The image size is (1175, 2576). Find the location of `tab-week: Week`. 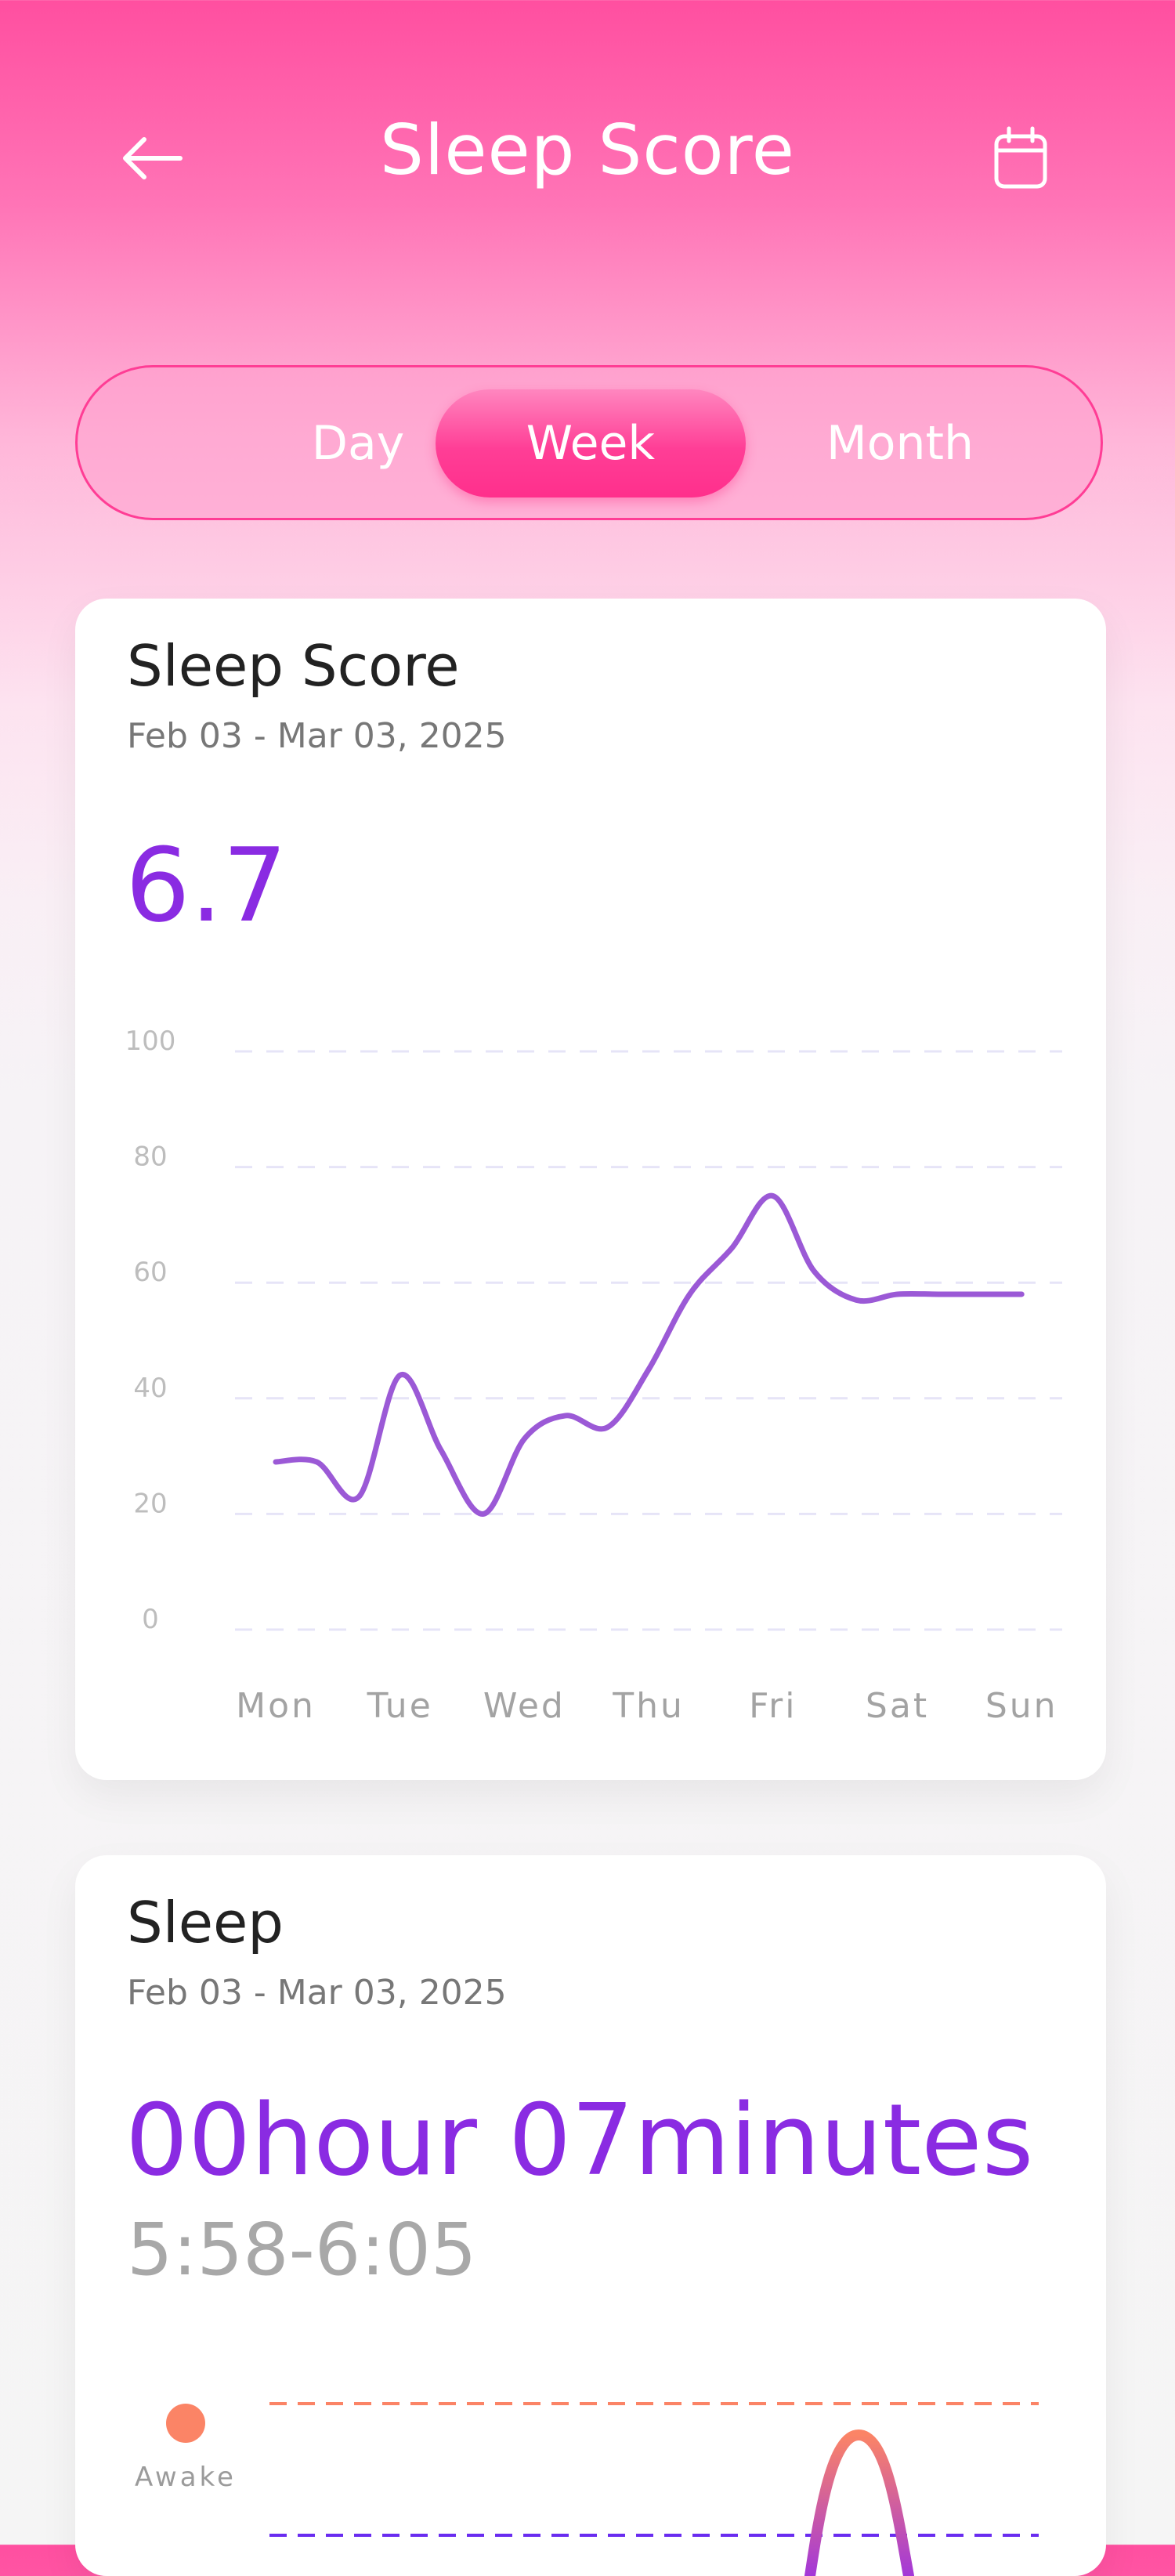

tab-week: Week is located at coordinates (591, 443).